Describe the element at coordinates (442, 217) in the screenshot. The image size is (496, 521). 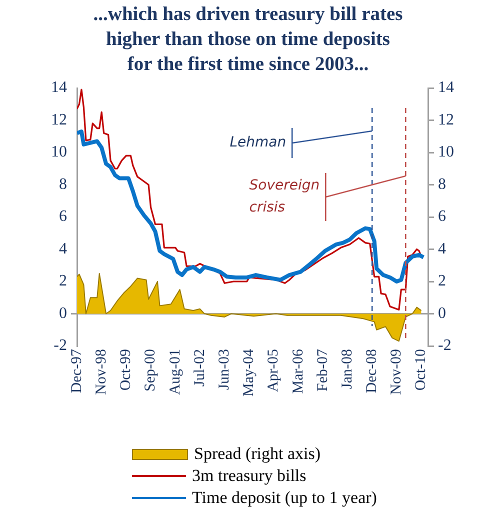
I see `y2-tick-label: 6` at that location.